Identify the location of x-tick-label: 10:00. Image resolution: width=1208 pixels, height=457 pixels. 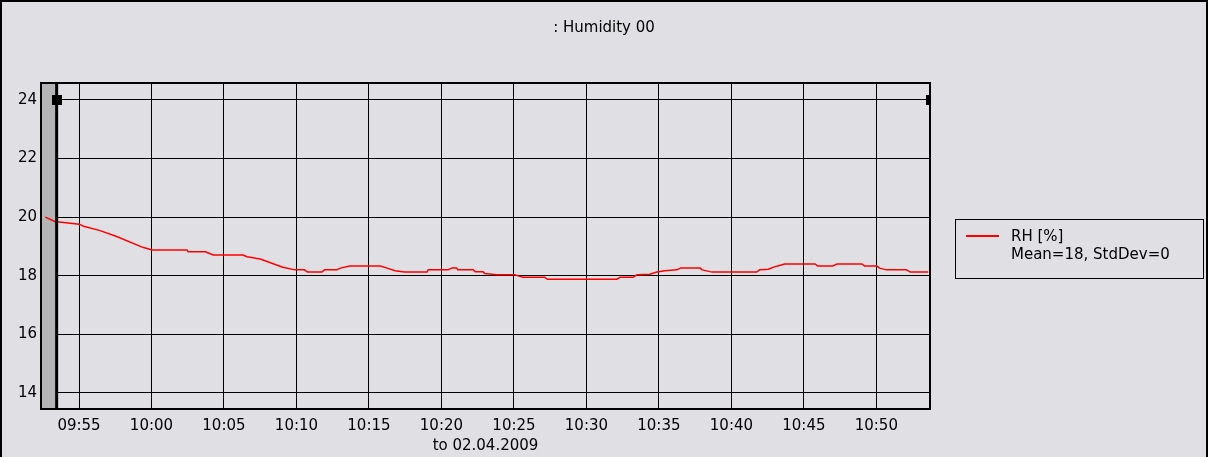
(151, 424).